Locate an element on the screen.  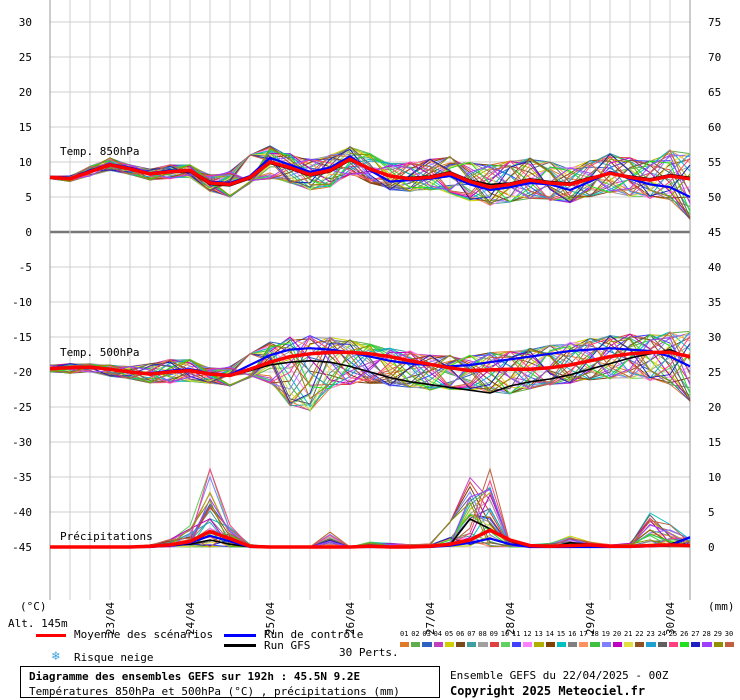
right-axis-unit: (mm) is located at coordinates (721, 606).